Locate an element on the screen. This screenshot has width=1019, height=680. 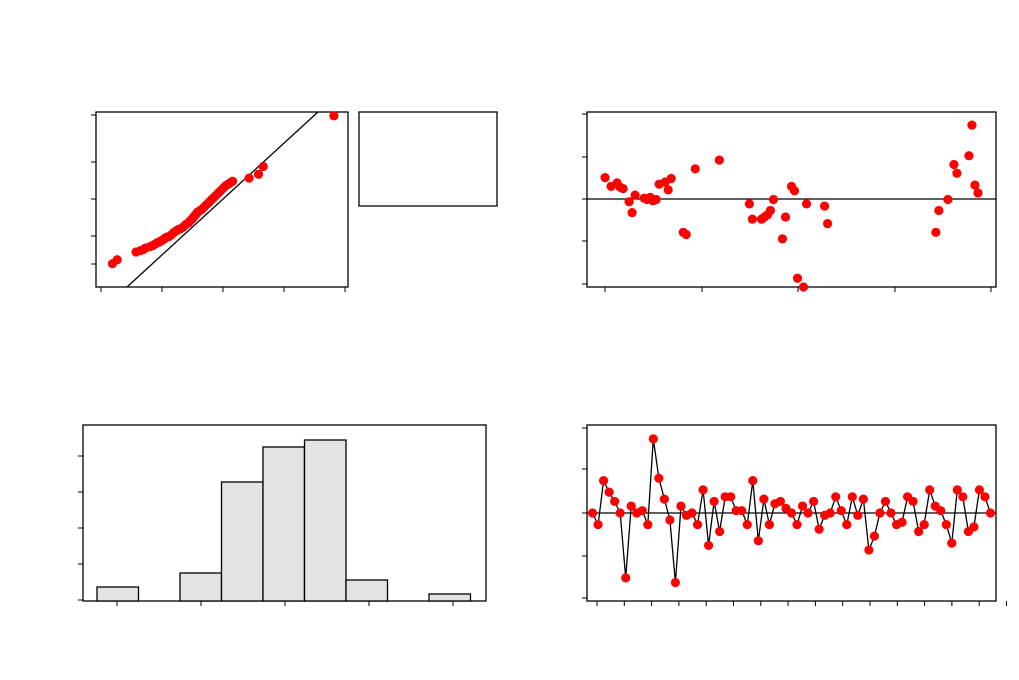
histogram-panel is located at coordinates (282, 515).